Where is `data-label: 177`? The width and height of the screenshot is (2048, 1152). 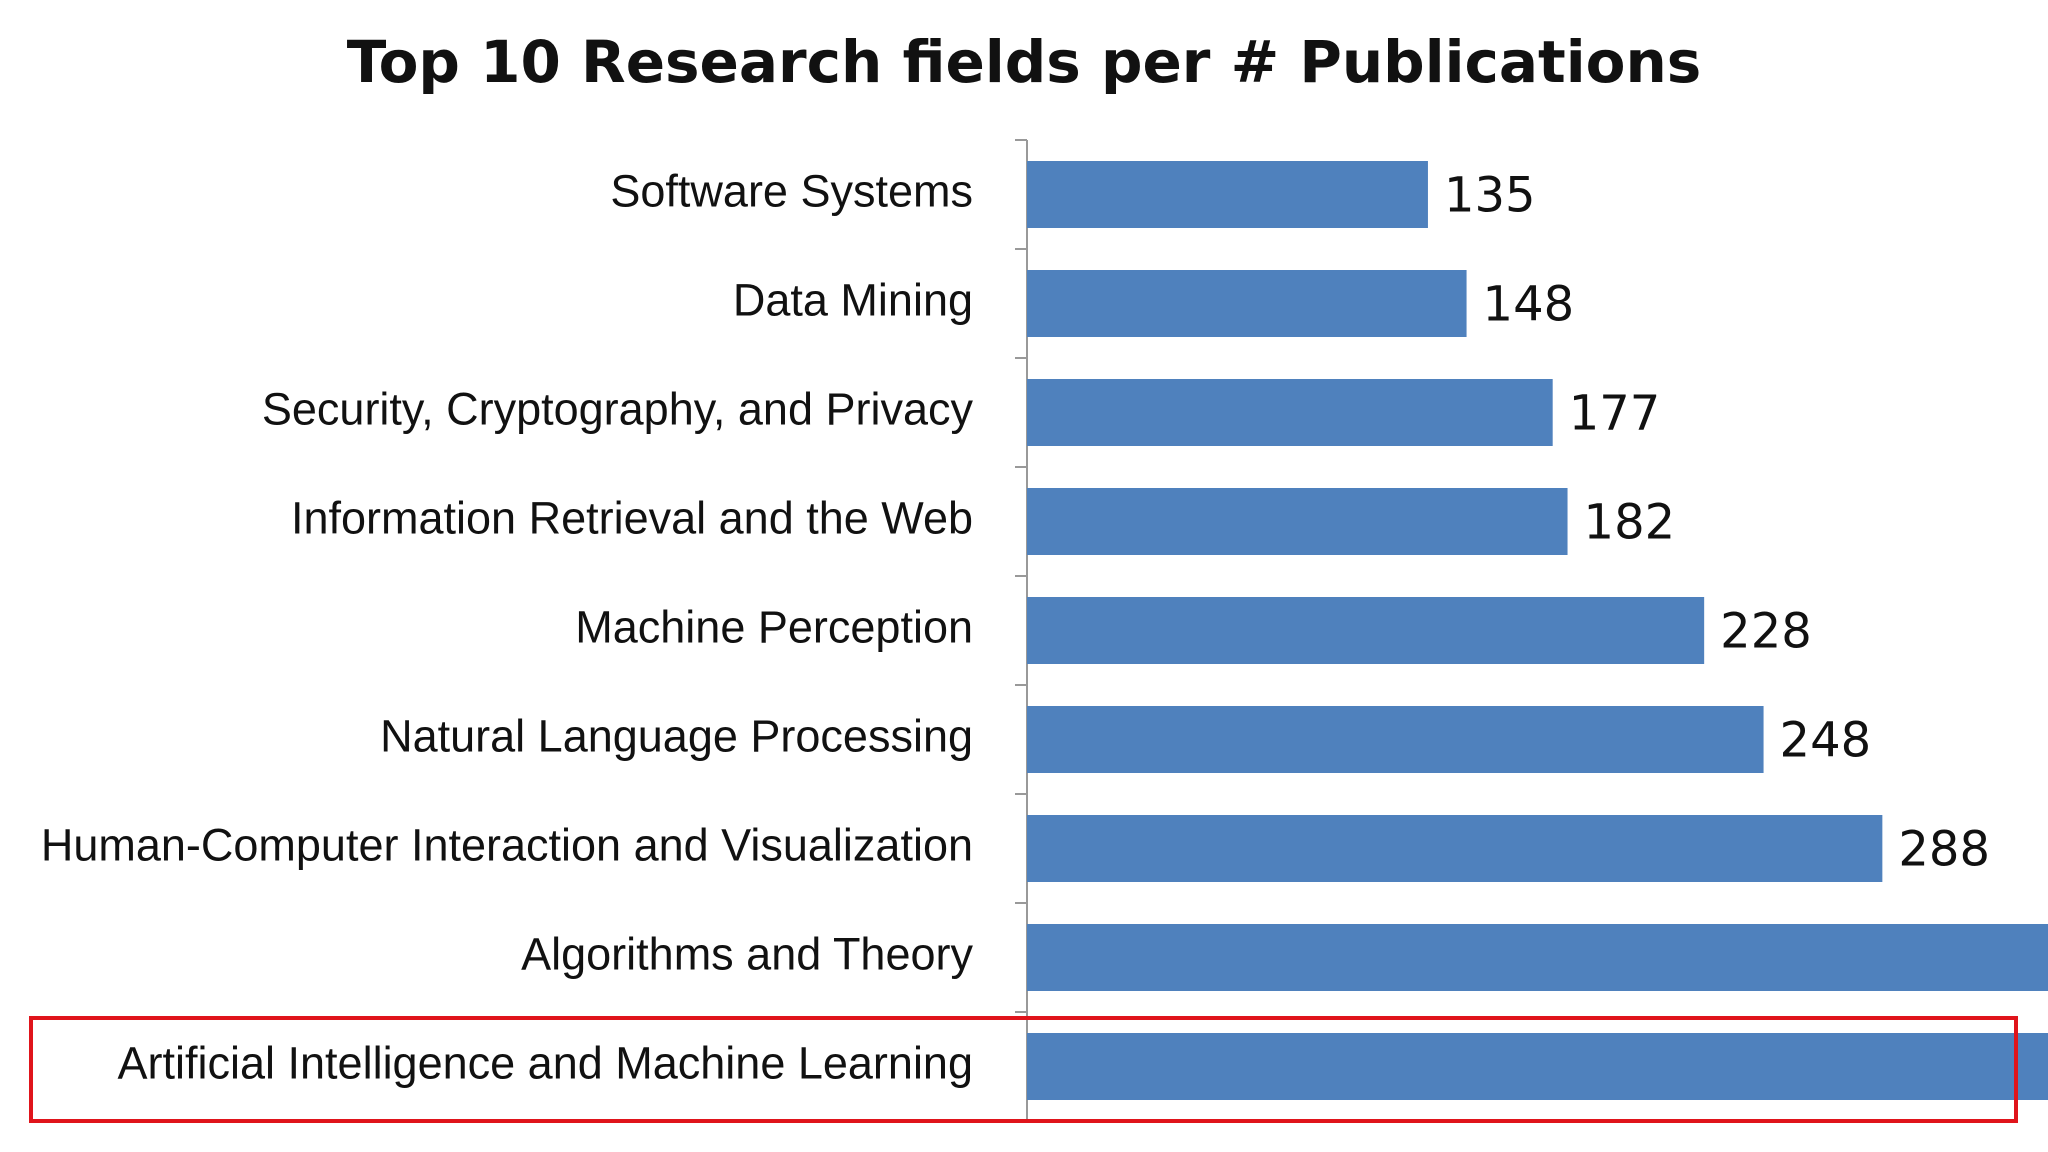
data-label: 177 is located at coordinates (1615, 414).